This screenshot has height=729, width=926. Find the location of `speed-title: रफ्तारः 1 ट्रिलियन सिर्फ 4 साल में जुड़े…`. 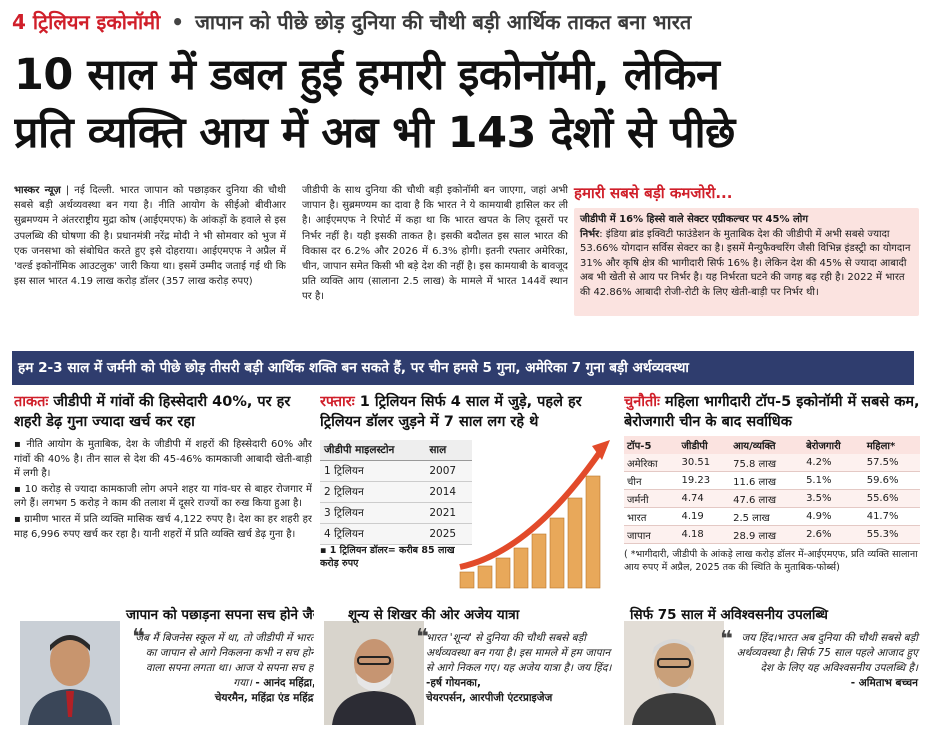

speed-title: रफ्तारः 1 ट्रिलियन सिर्फ 4 साल में जुड़े… is located at coordinates (467, 412).